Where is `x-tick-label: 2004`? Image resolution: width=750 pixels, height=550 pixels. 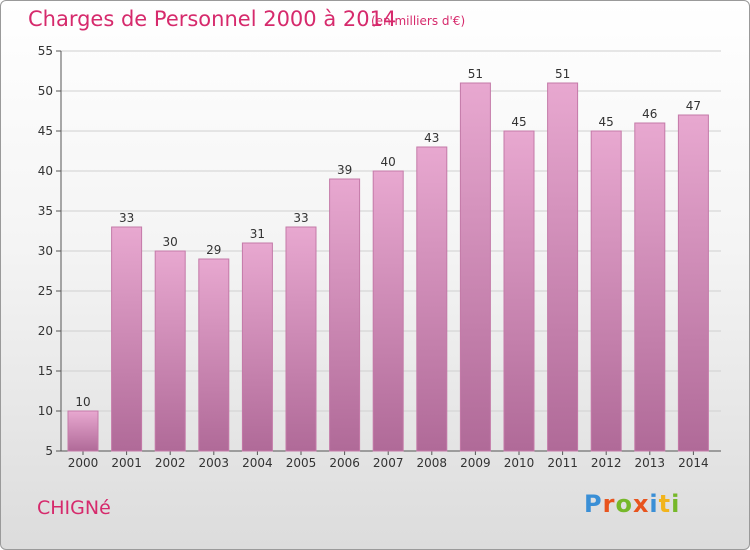 x-tick-label: 2004 is located at coordinates (257, 463).